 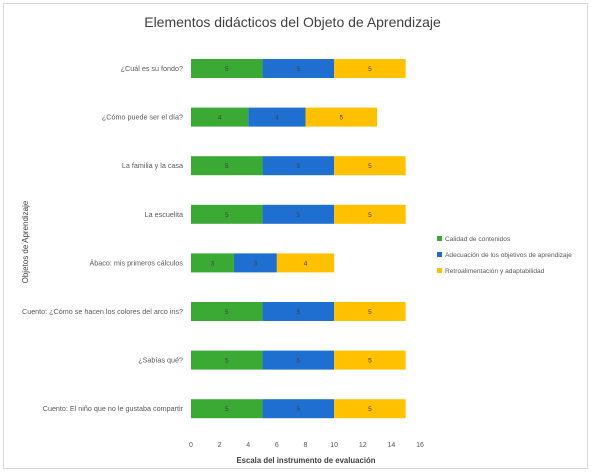 I want to click on legend-label: Retroalimentación y adaptabilidad, so click(x=495, y=271).